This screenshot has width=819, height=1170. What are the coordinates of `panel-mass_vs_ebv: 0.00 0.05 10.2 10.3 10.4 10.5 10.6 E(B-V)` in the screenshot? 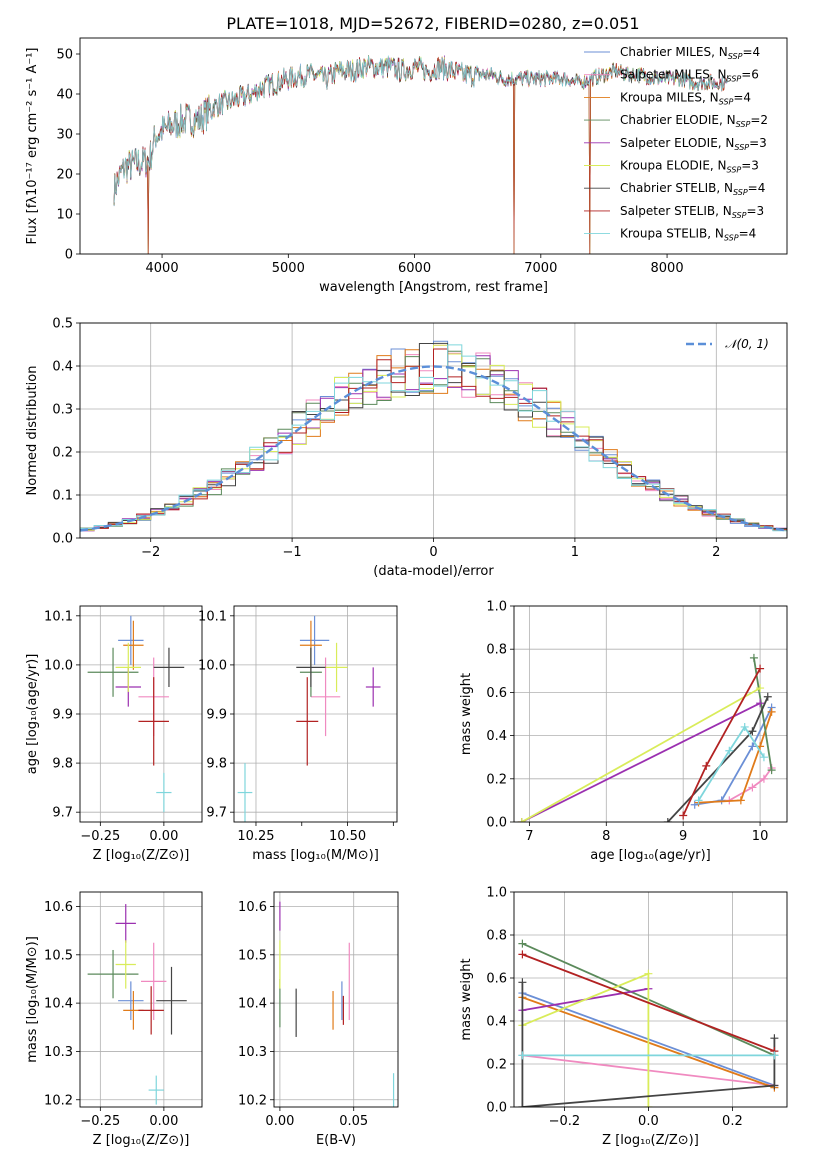 It's located at (318, 1019).